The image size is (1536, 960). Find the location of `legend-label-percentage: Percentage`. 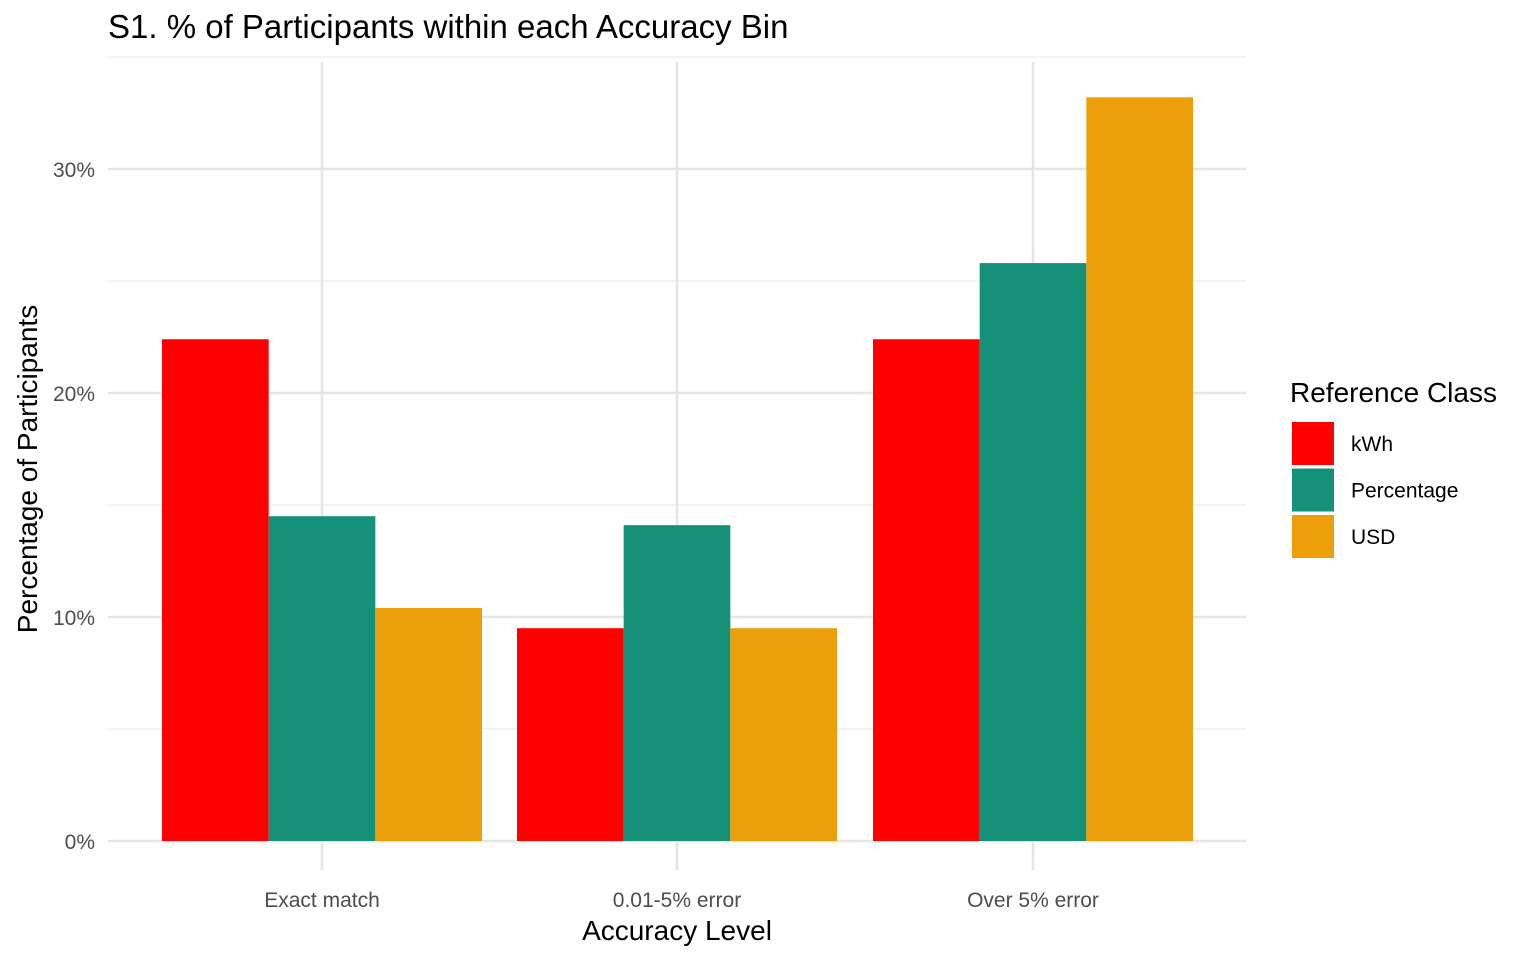

legend-label-percentage: Percentage is located at coordinates (1404, 491).